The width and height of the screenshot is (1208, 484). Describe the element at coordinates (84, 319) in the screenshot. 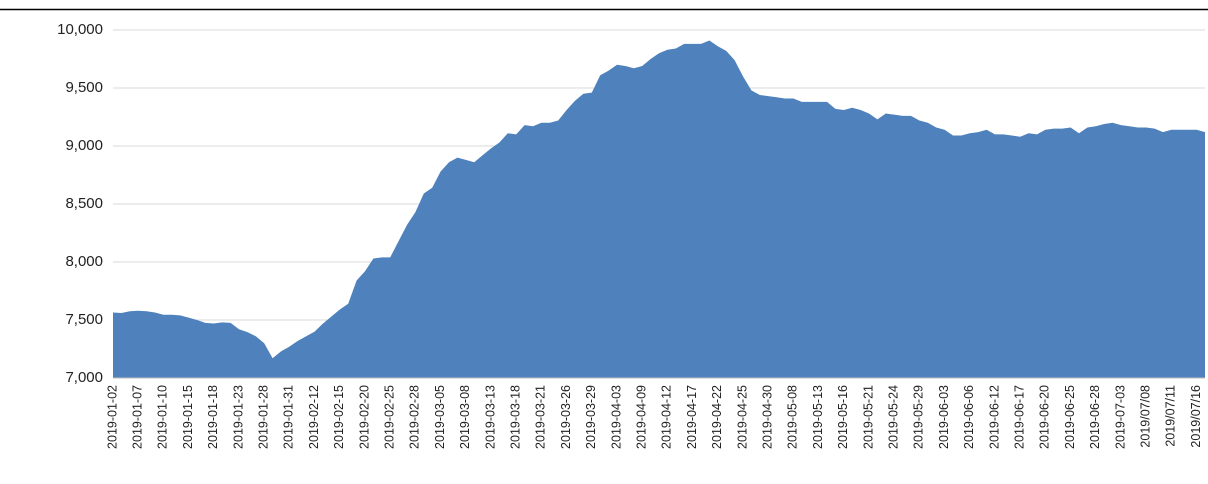

I see `y-tick-label: 7,500` at that location.